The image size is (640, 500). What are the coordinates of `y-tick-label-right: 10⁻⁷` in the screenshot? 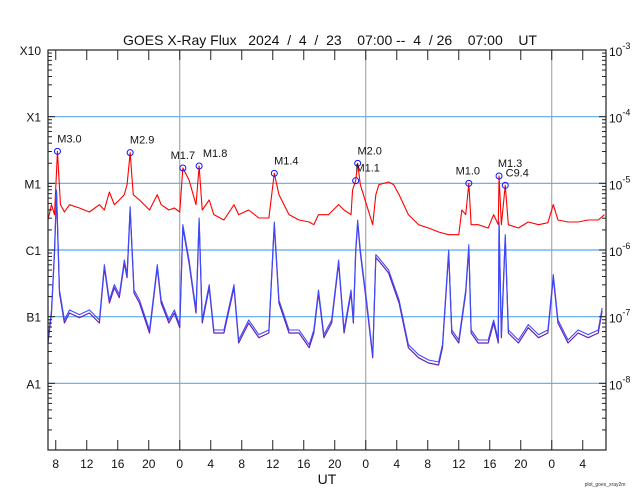 It's located at (619, 317).